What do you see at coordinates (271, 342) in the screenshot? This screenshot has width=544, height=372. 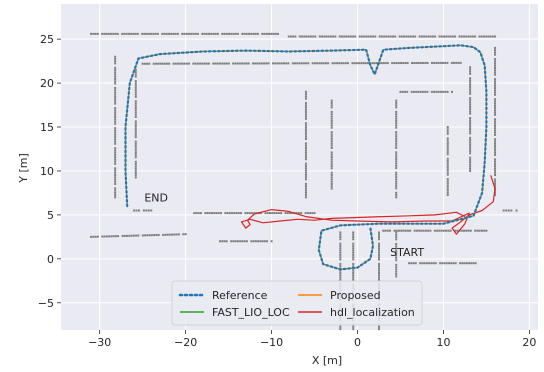 I see `x-tick-label: −10` at bounding box center [271, 342].